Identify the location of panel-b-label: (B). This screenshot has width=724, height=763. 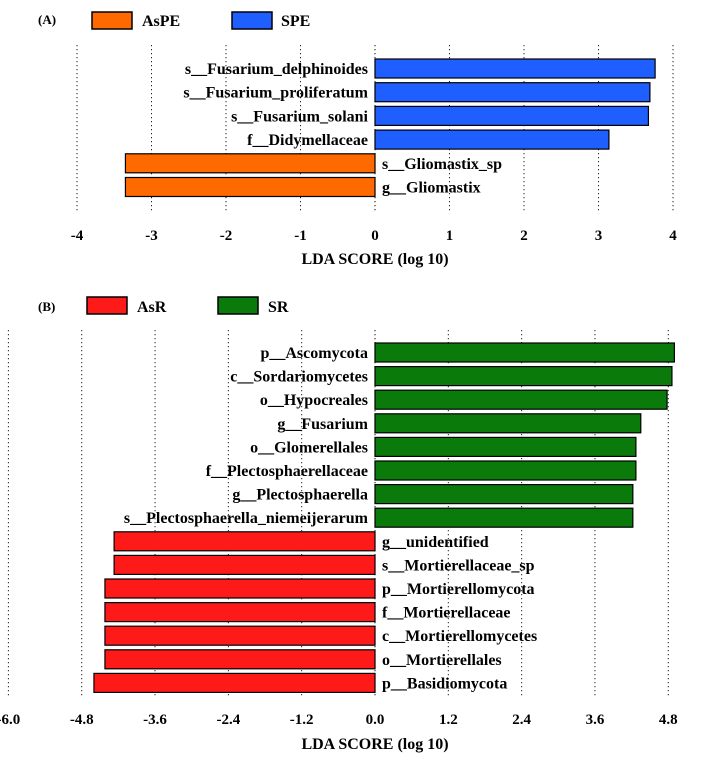
(46, 306).